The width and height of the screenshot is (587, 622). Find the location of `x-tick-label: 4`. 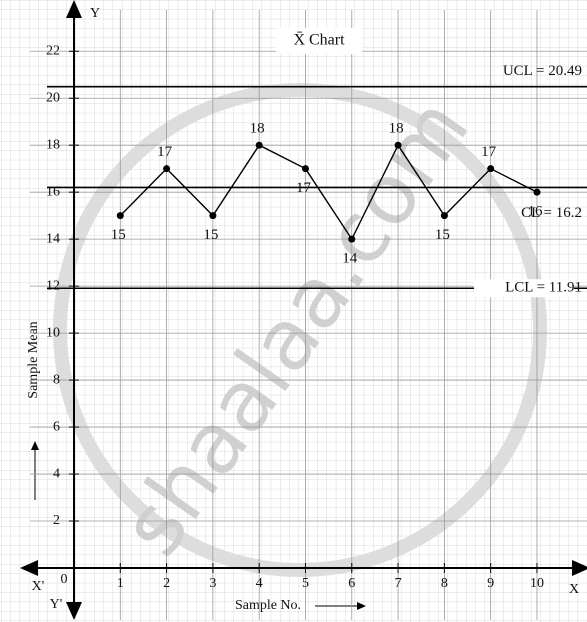

x-tick-label: 4 is located at coordinates (259, 583).